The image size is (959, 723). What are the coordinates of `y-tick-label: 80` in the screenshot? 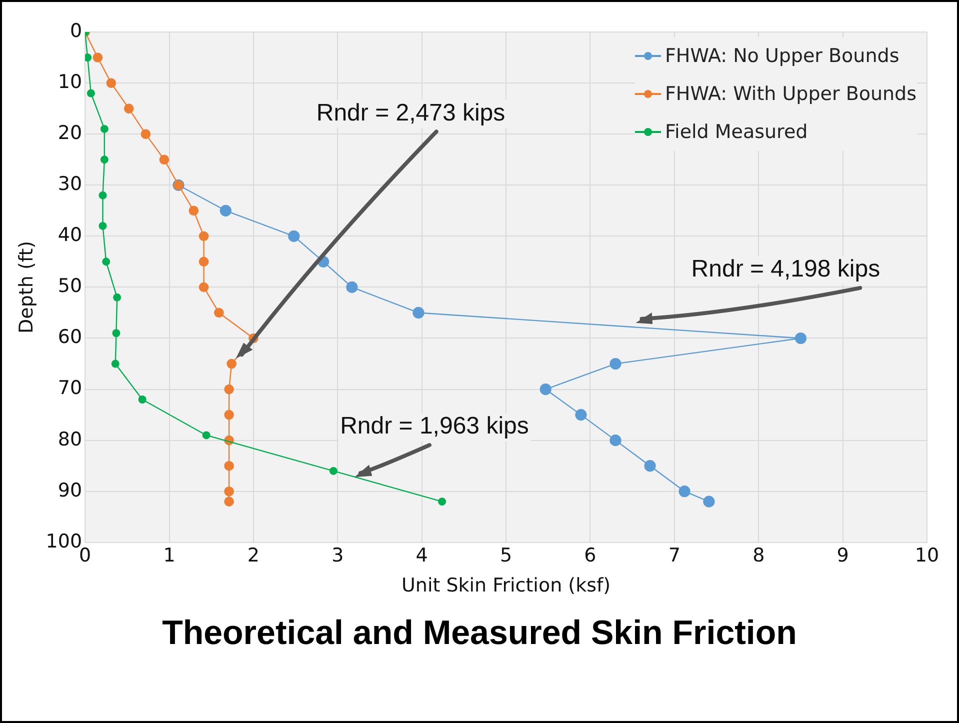 It's located at (70, 439).